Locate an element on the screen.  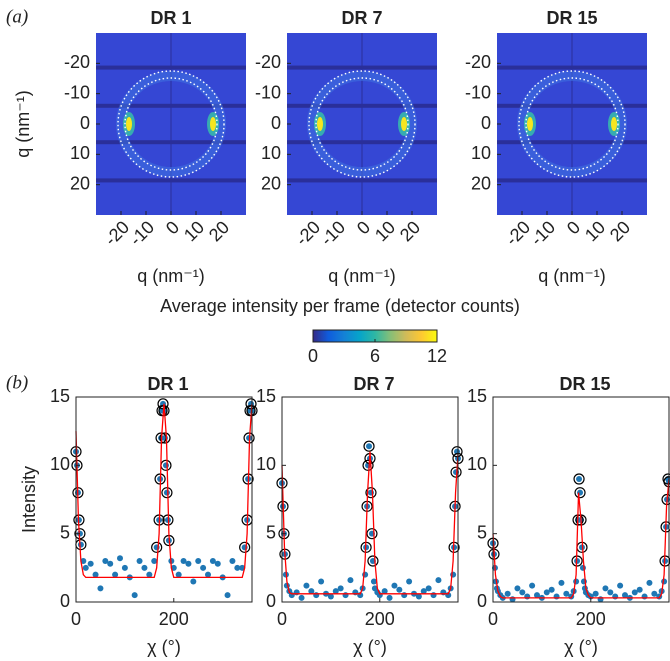
y-tick-label: -20 is located at coordinates (77, 62).